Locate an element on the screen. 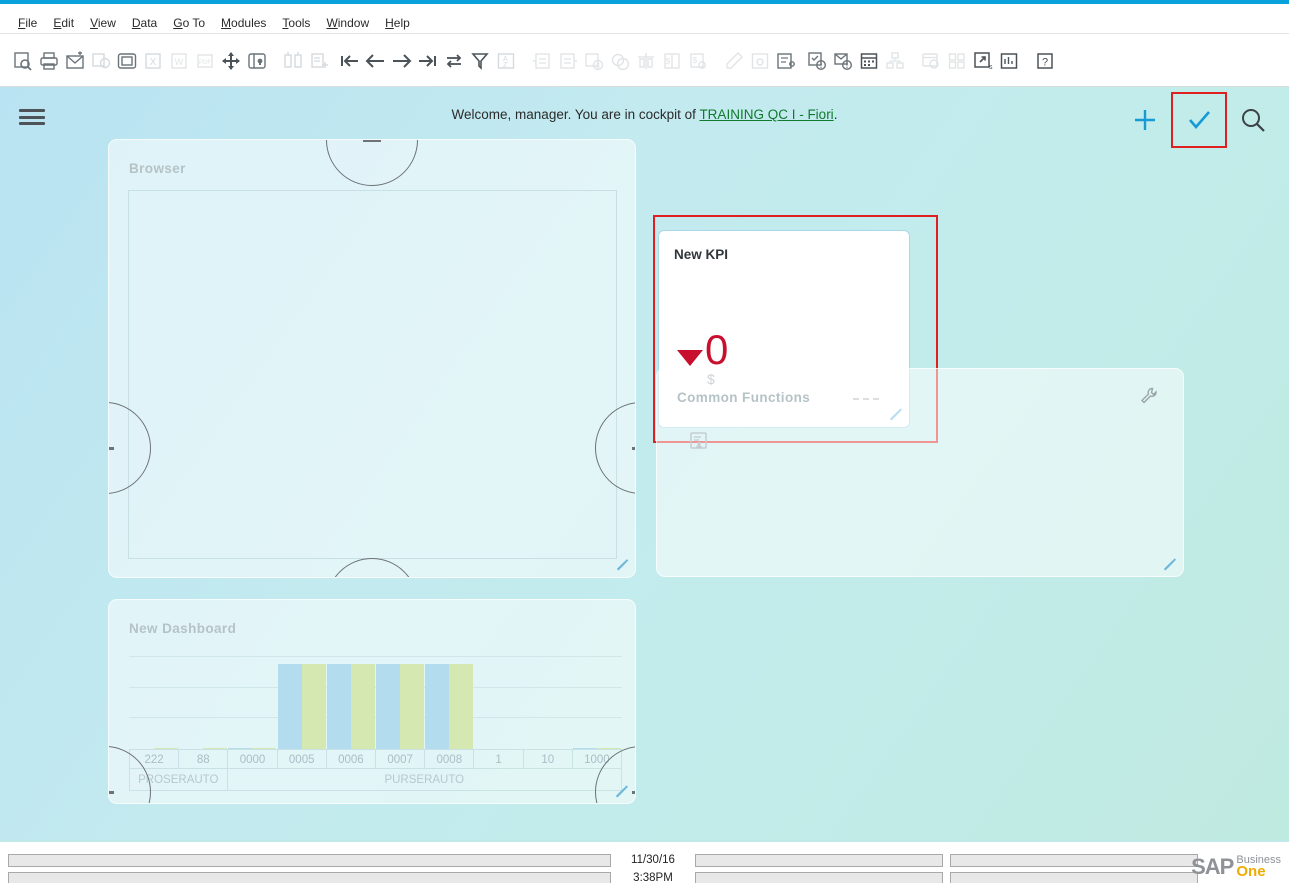 This screenshot has width=1289, height=883. print-icon is located at coordinates (49, 61).